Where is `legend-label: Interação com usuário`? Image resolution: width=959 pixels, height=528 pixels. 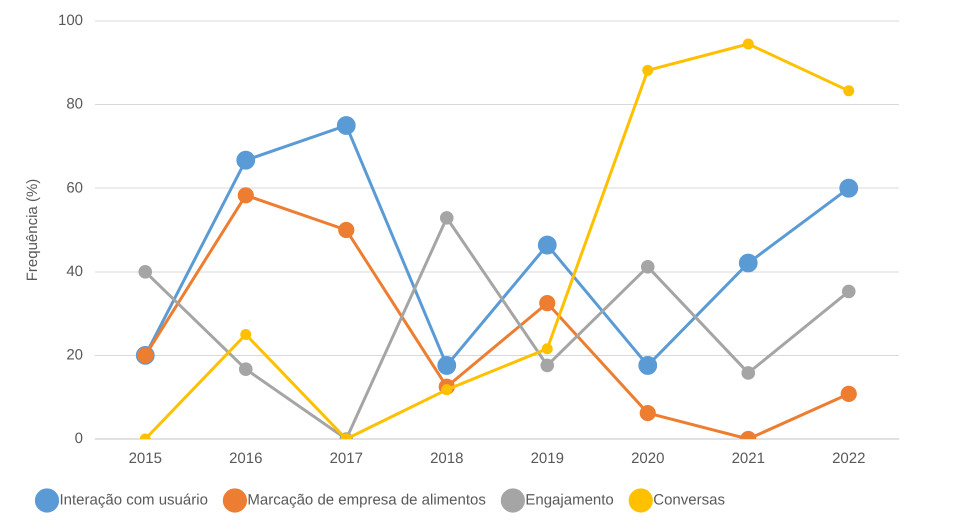 legend-label: Interação com usuário is located at coordinates (134, 500).